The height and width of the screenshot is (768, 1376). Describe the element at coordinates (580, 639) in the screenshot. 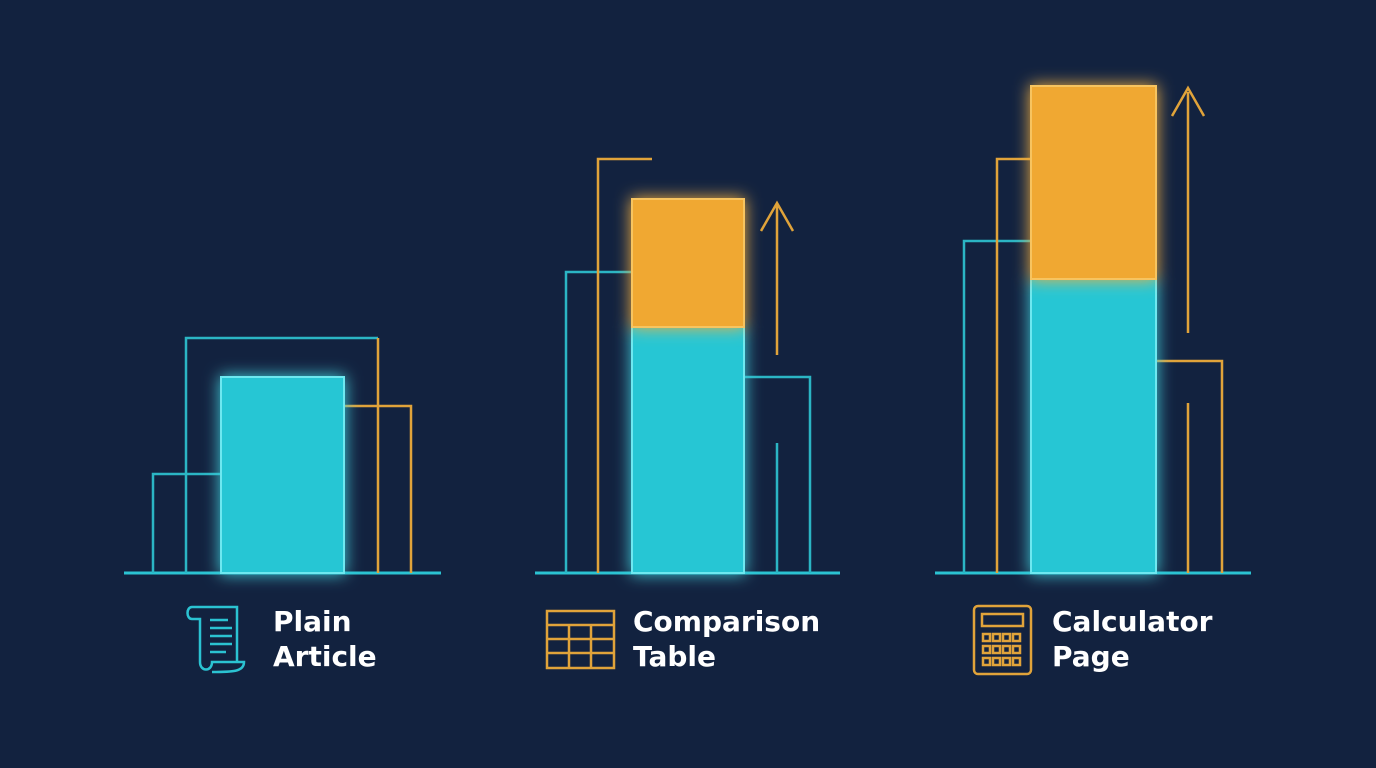

I see `icon-table` at that location.